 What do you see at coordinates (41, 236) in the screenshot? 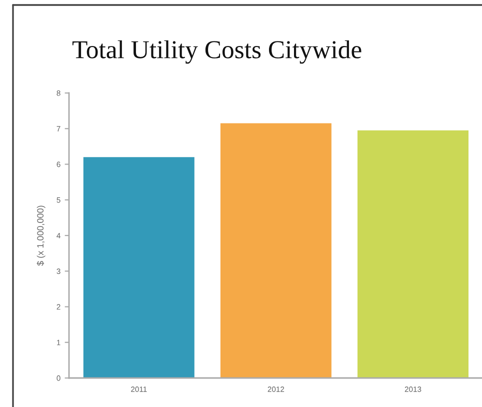
I see `y-axis-title: $ (x 1,000,000)` at bounding box center [41, 236].